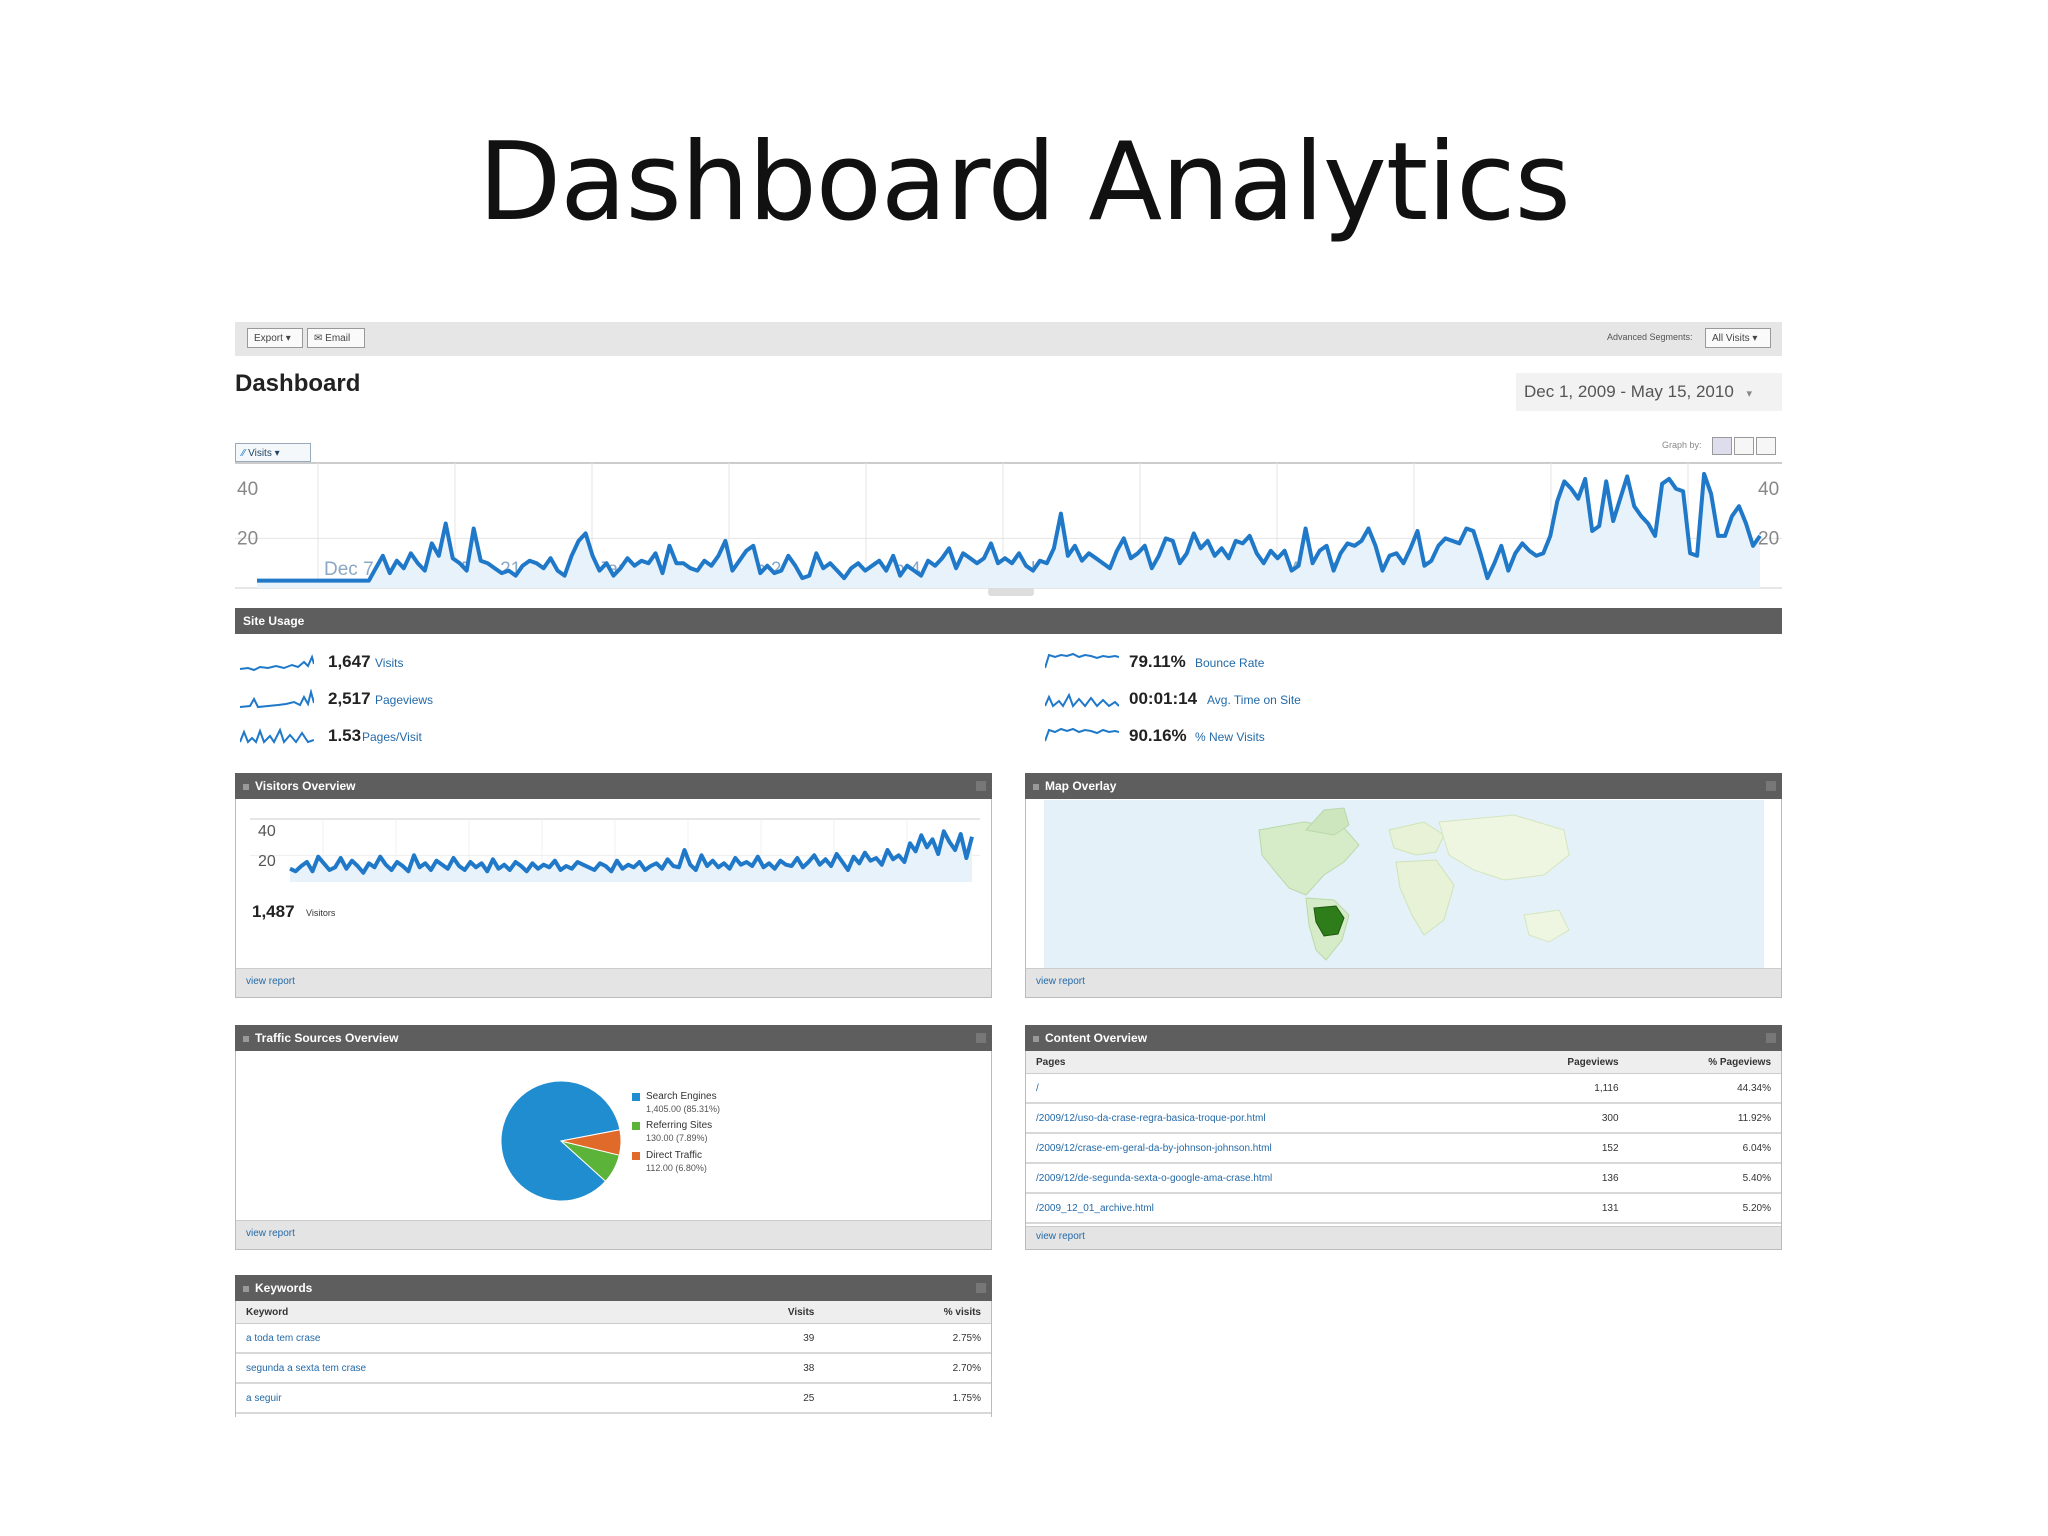 The image size is (2048, 1536). I want to click on email-button: ✉ Email, so click(336, 338).